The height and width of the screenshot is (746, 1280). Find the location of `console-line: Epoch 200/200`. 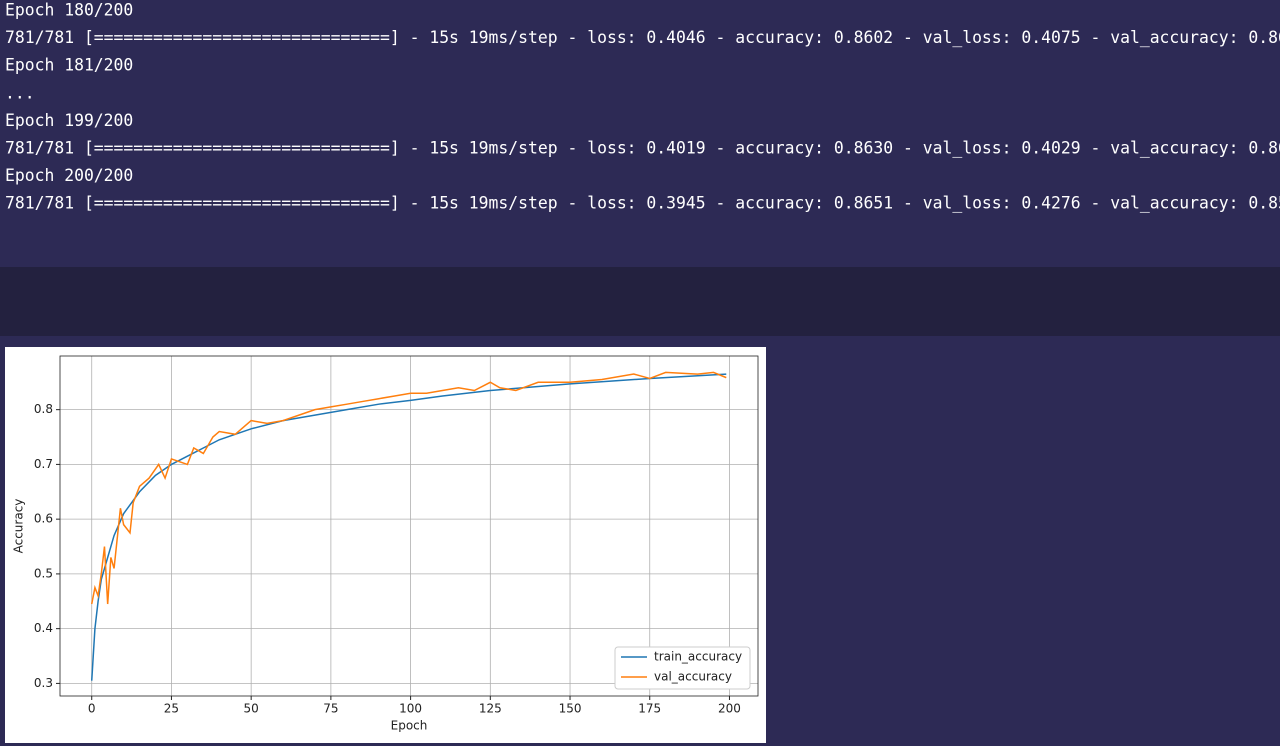

console-line: Epoch 200/200 is located at coordinates (69, 175).